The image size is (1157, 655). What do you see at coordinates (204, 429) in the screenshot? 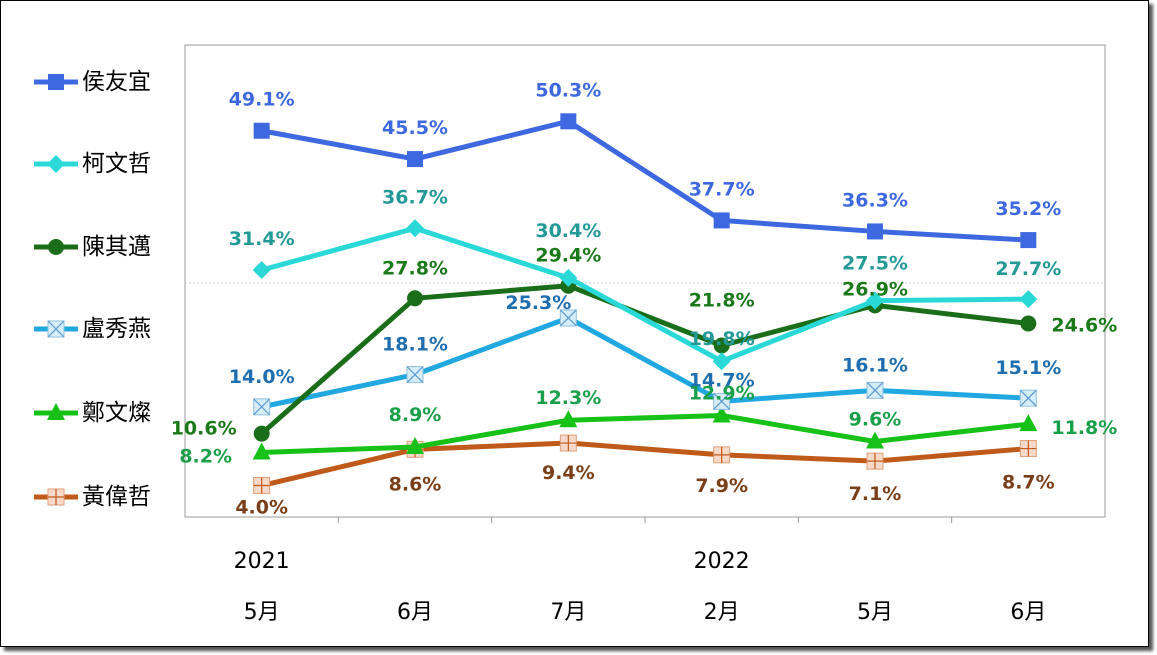
I see `data-label: 10.6%` at bounding box center [204, 429].